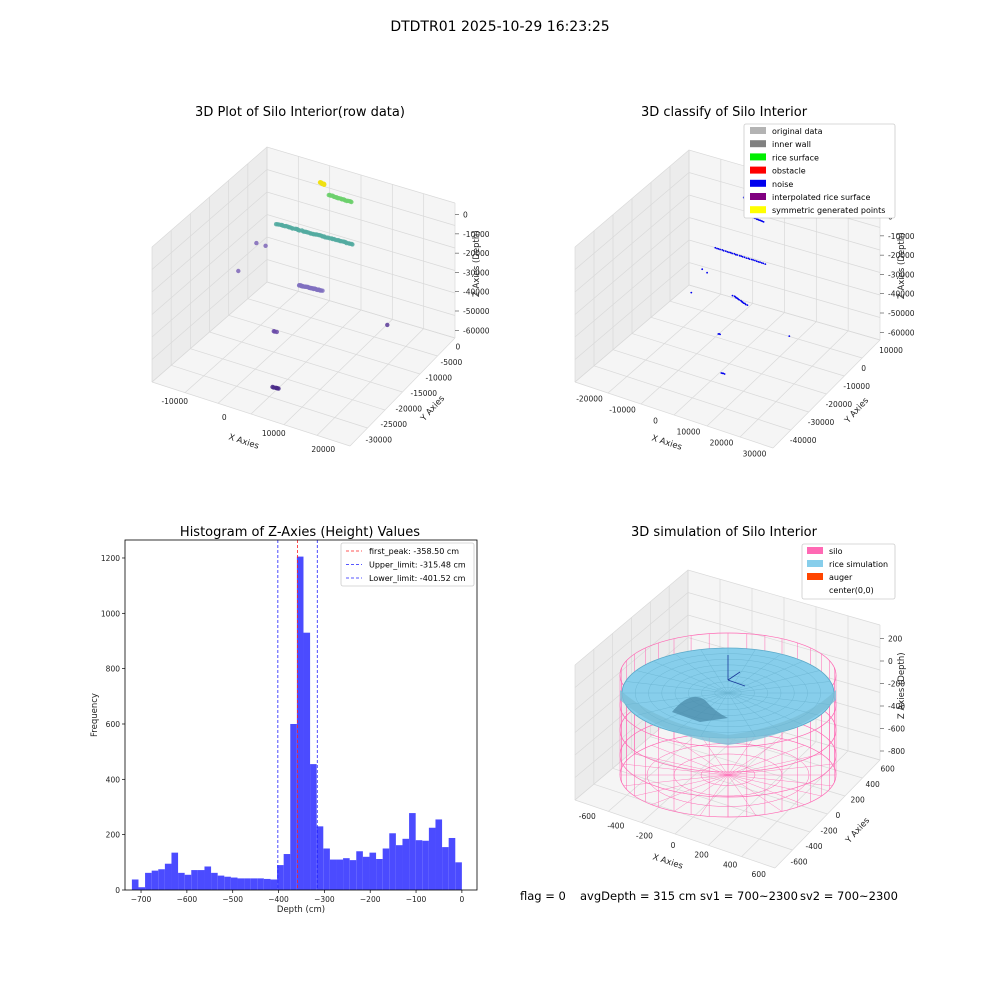 This screenshot has width=1000, height=1000. Describe the element at coordinates (615, 826) in the screenshot. I see `x-tick-label: -400` at that location.